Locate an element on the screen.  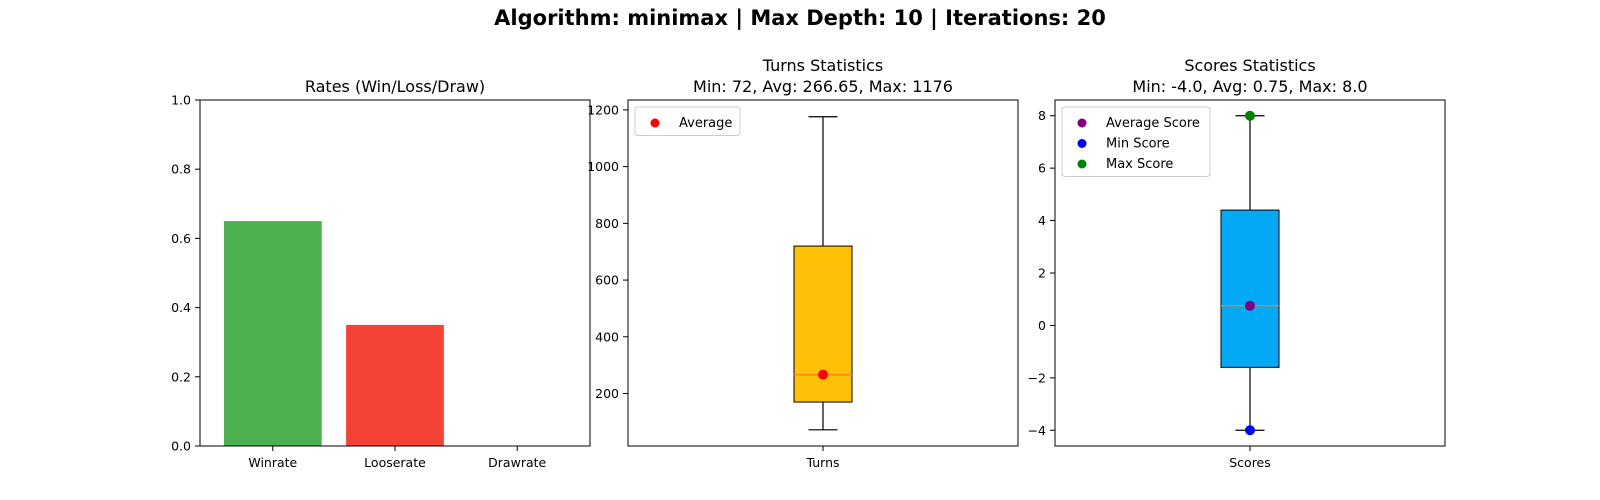
y-tick-label: 2 is located at coordinates (1042, 273).